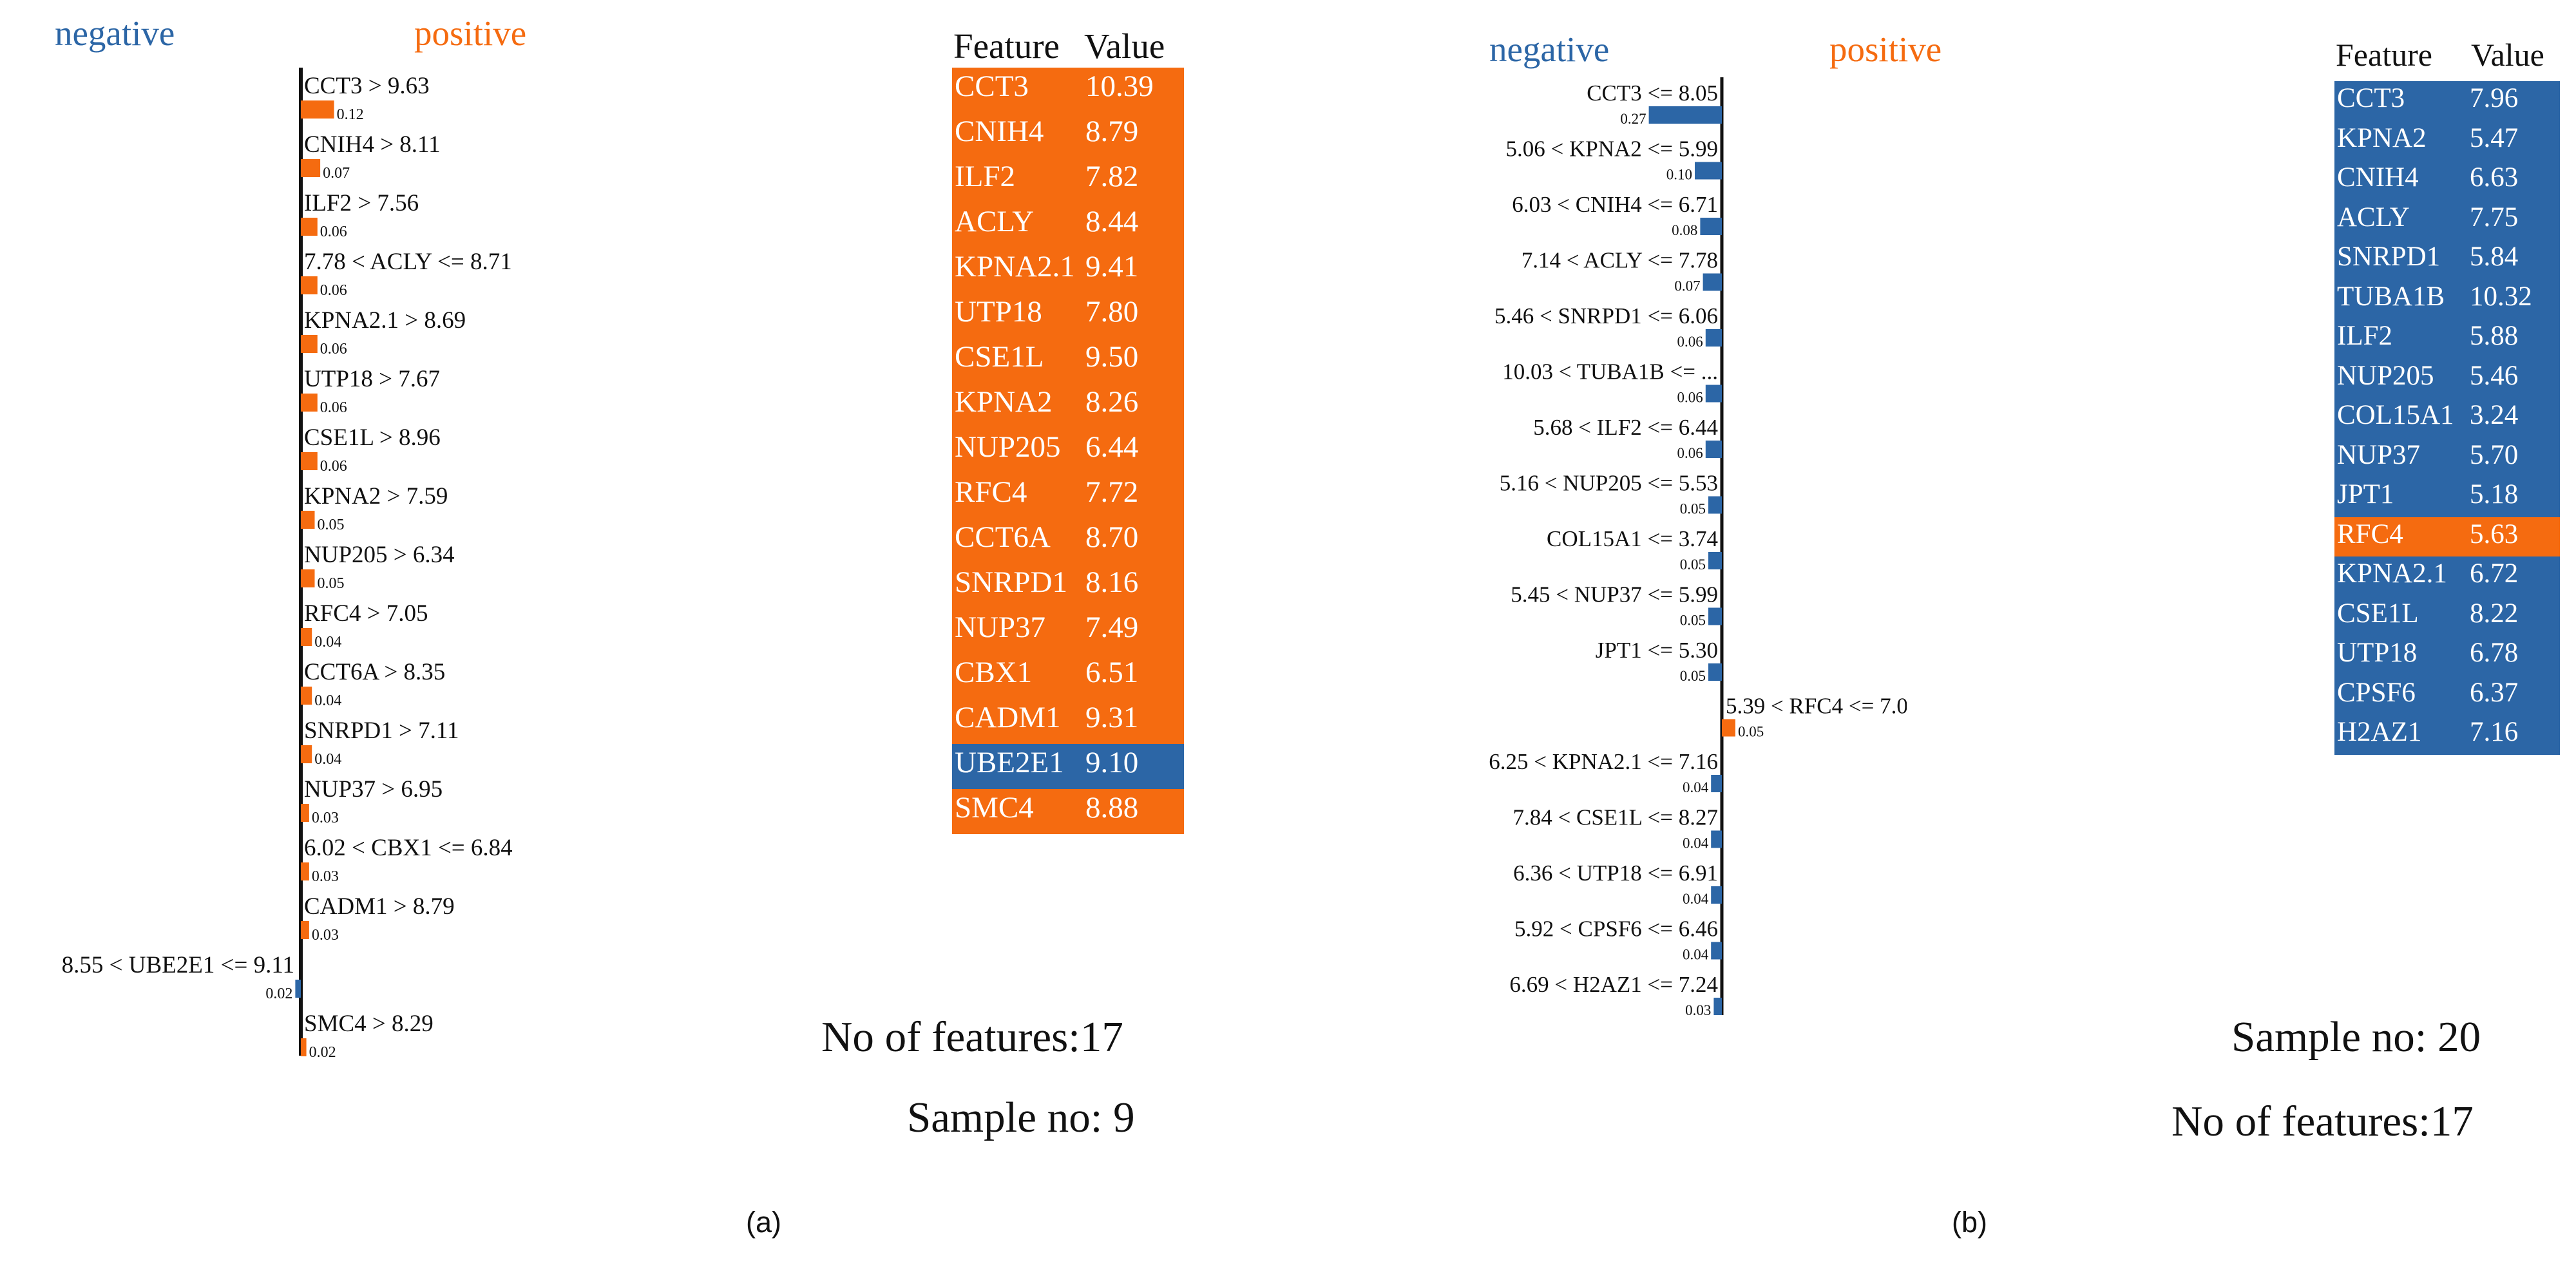 This screenshot has width=2576, height=1265. I want to click on table-cell-feature: CPSF6, so click(2376, 692).